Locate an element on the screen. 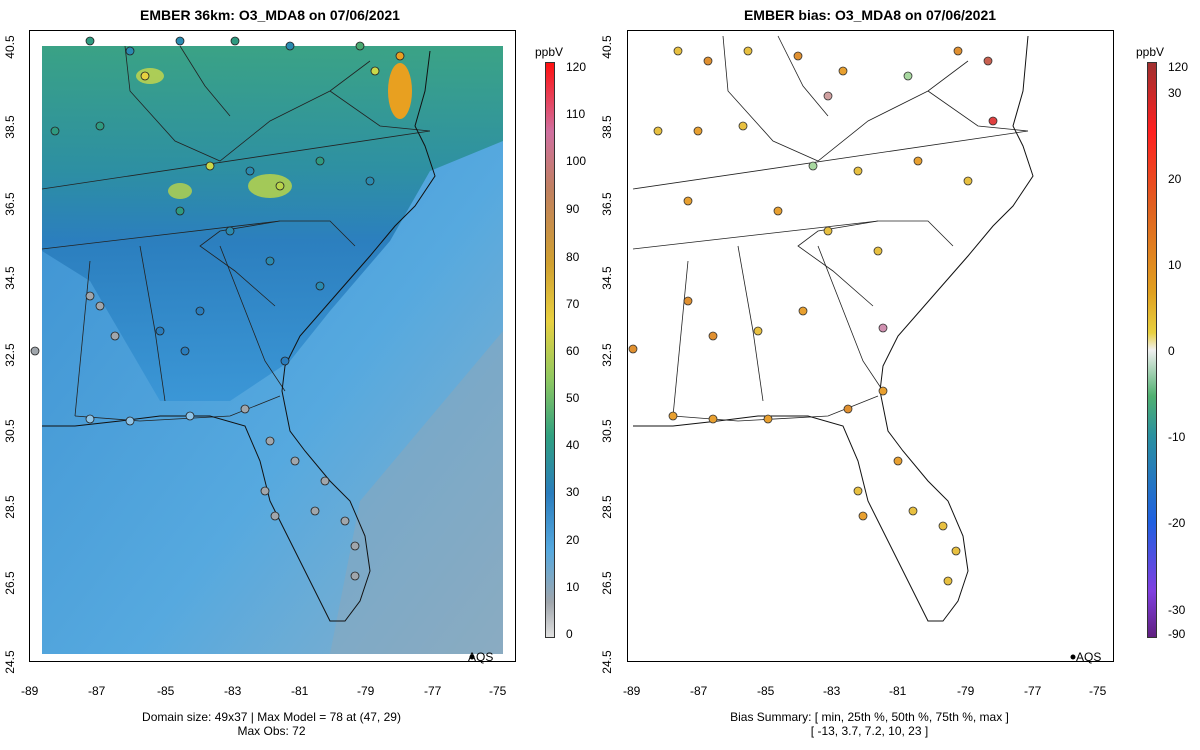 This screenshot has height=750, width=1200. x-axis-ticks-left: -89 -87 -85 -83 -81 -79 -77 -75 is located at coordinates (267, 691).